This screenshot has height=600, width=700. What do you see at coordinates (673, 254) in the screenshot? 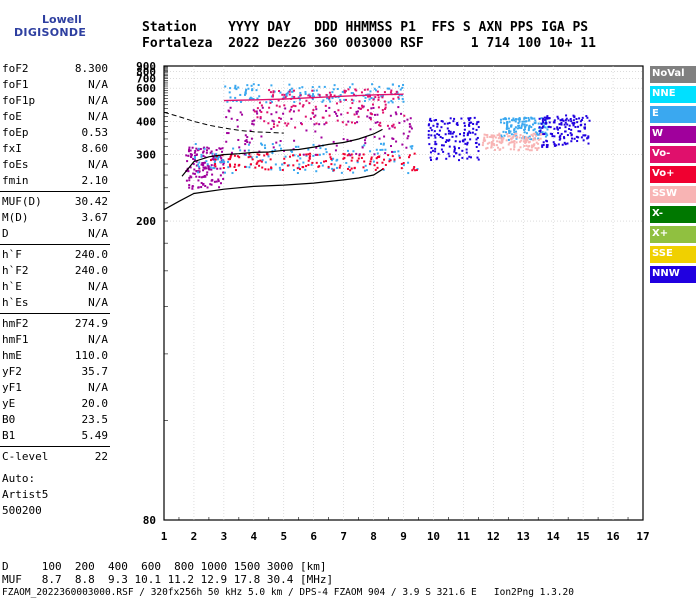
I see `legend-item-sse: SSE` at bounding box center [673, 254].